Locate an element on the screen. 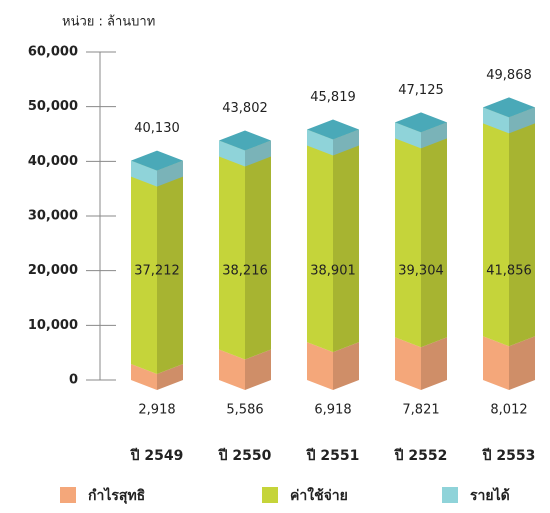  expense-label: 37,212 is located at coordinates (157, 271).